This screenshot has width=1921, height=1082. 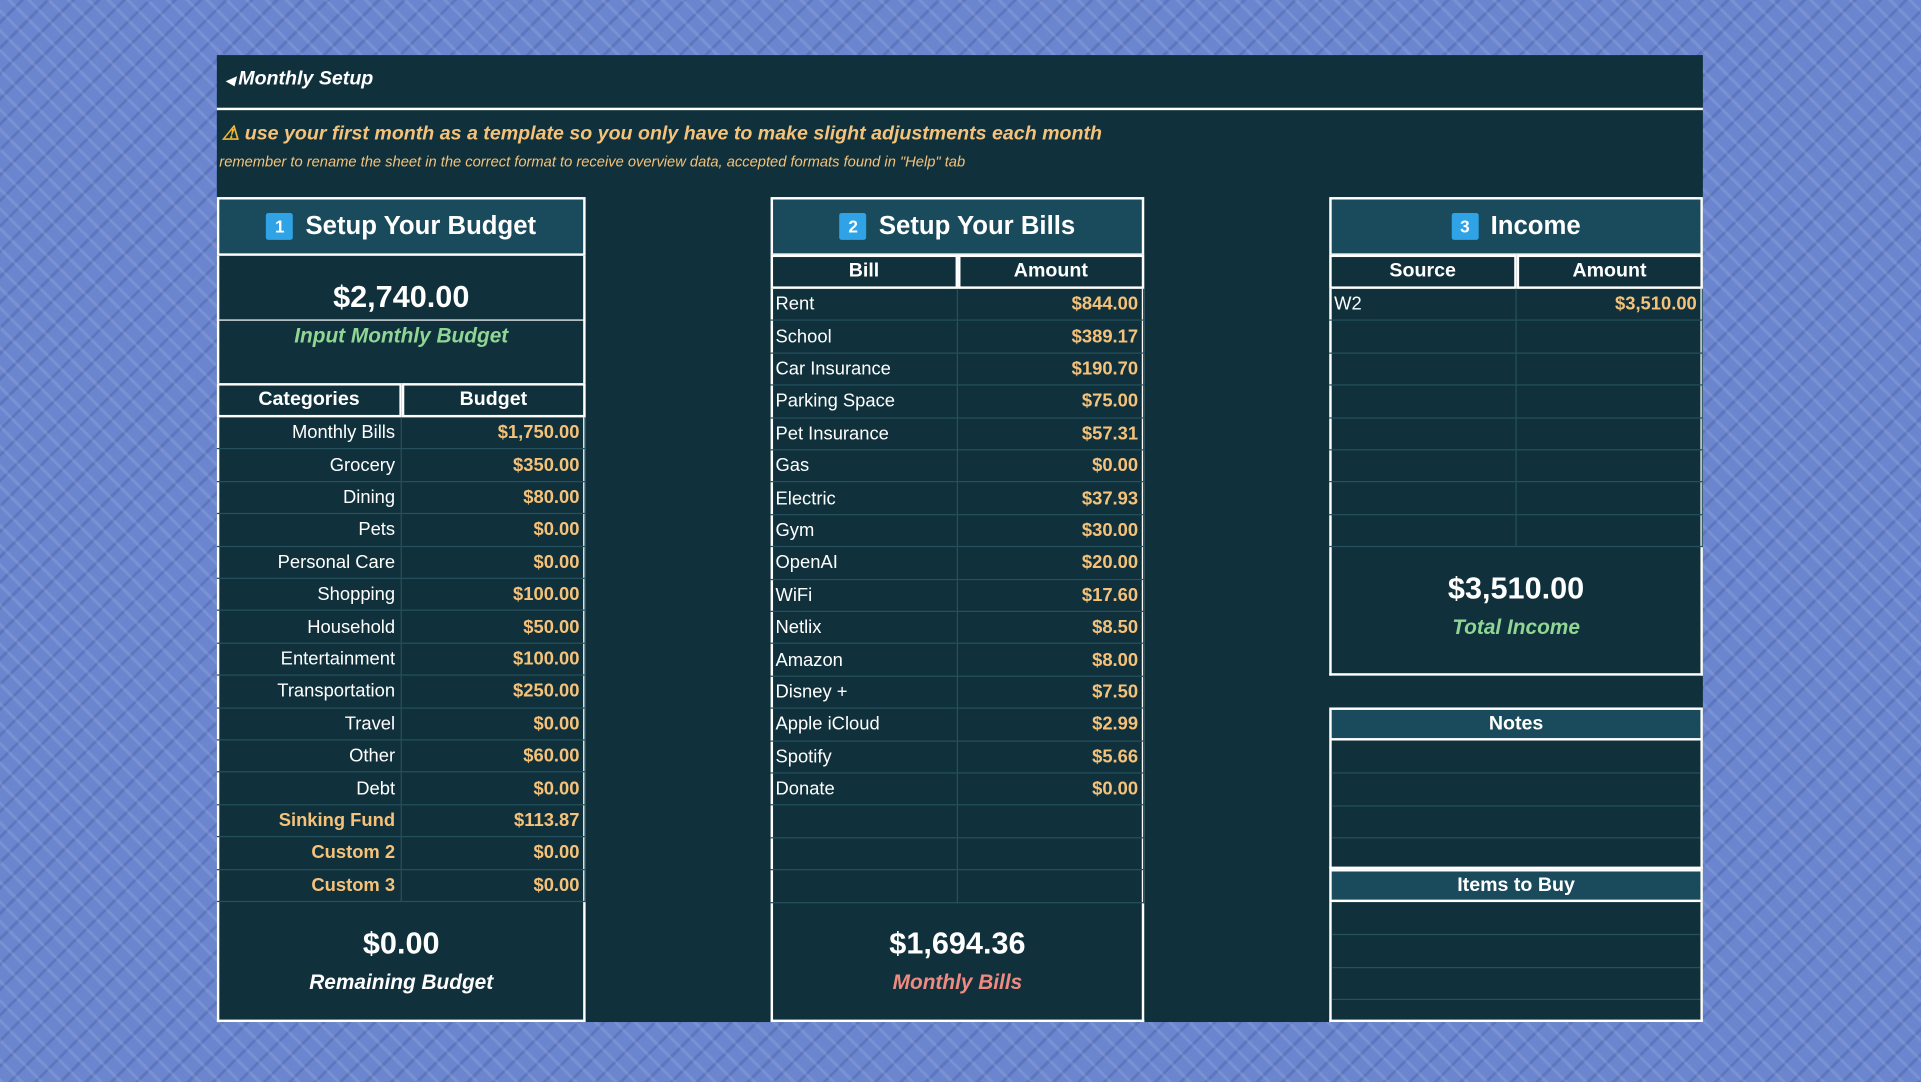 I want to click on row-value: $3,510.00, so click(x=1609, y=305).